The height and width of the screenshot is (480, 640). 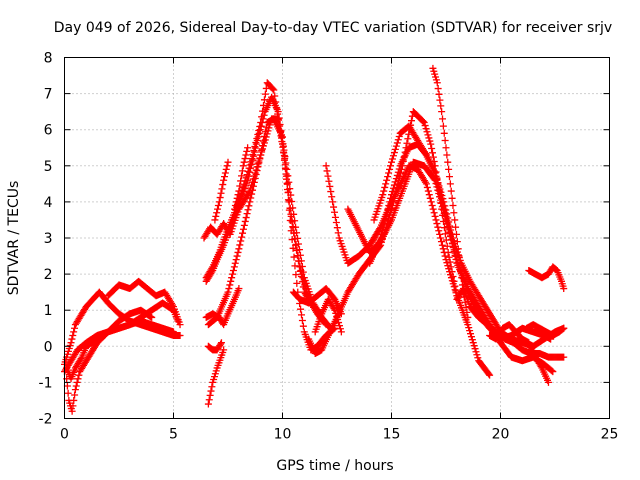 I want to click on y-tick-label: 0, so click(x=48, y=347).